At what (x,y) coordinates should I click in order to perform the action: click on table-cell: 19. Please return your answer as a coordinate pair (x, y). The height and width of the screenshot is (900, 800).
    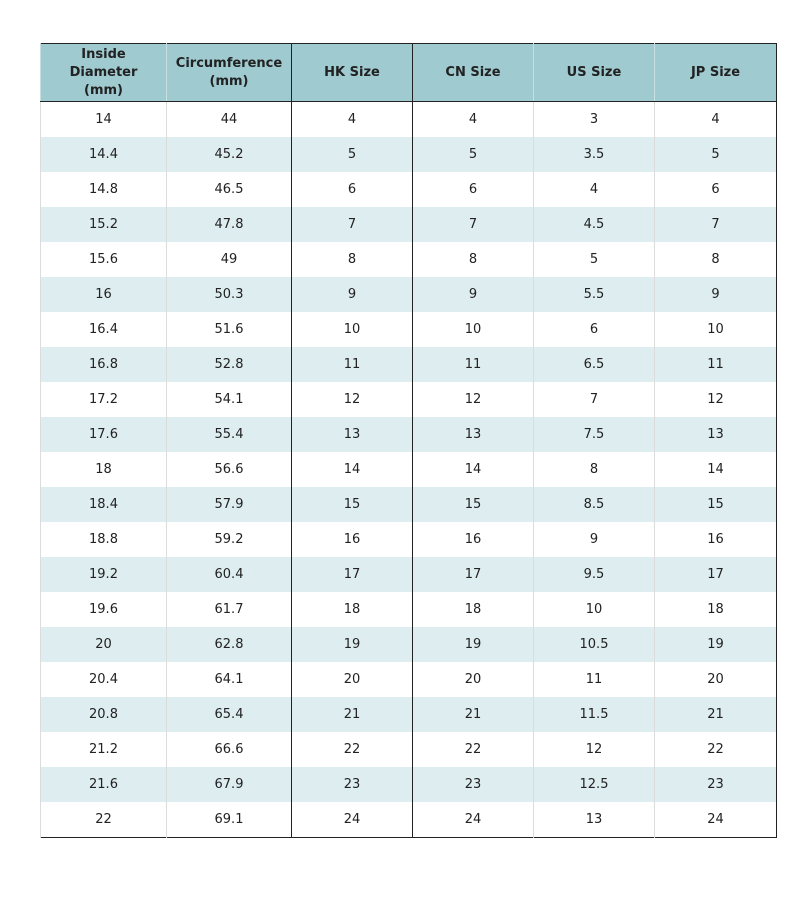
    Looking at the image, I should click on (473, 644).